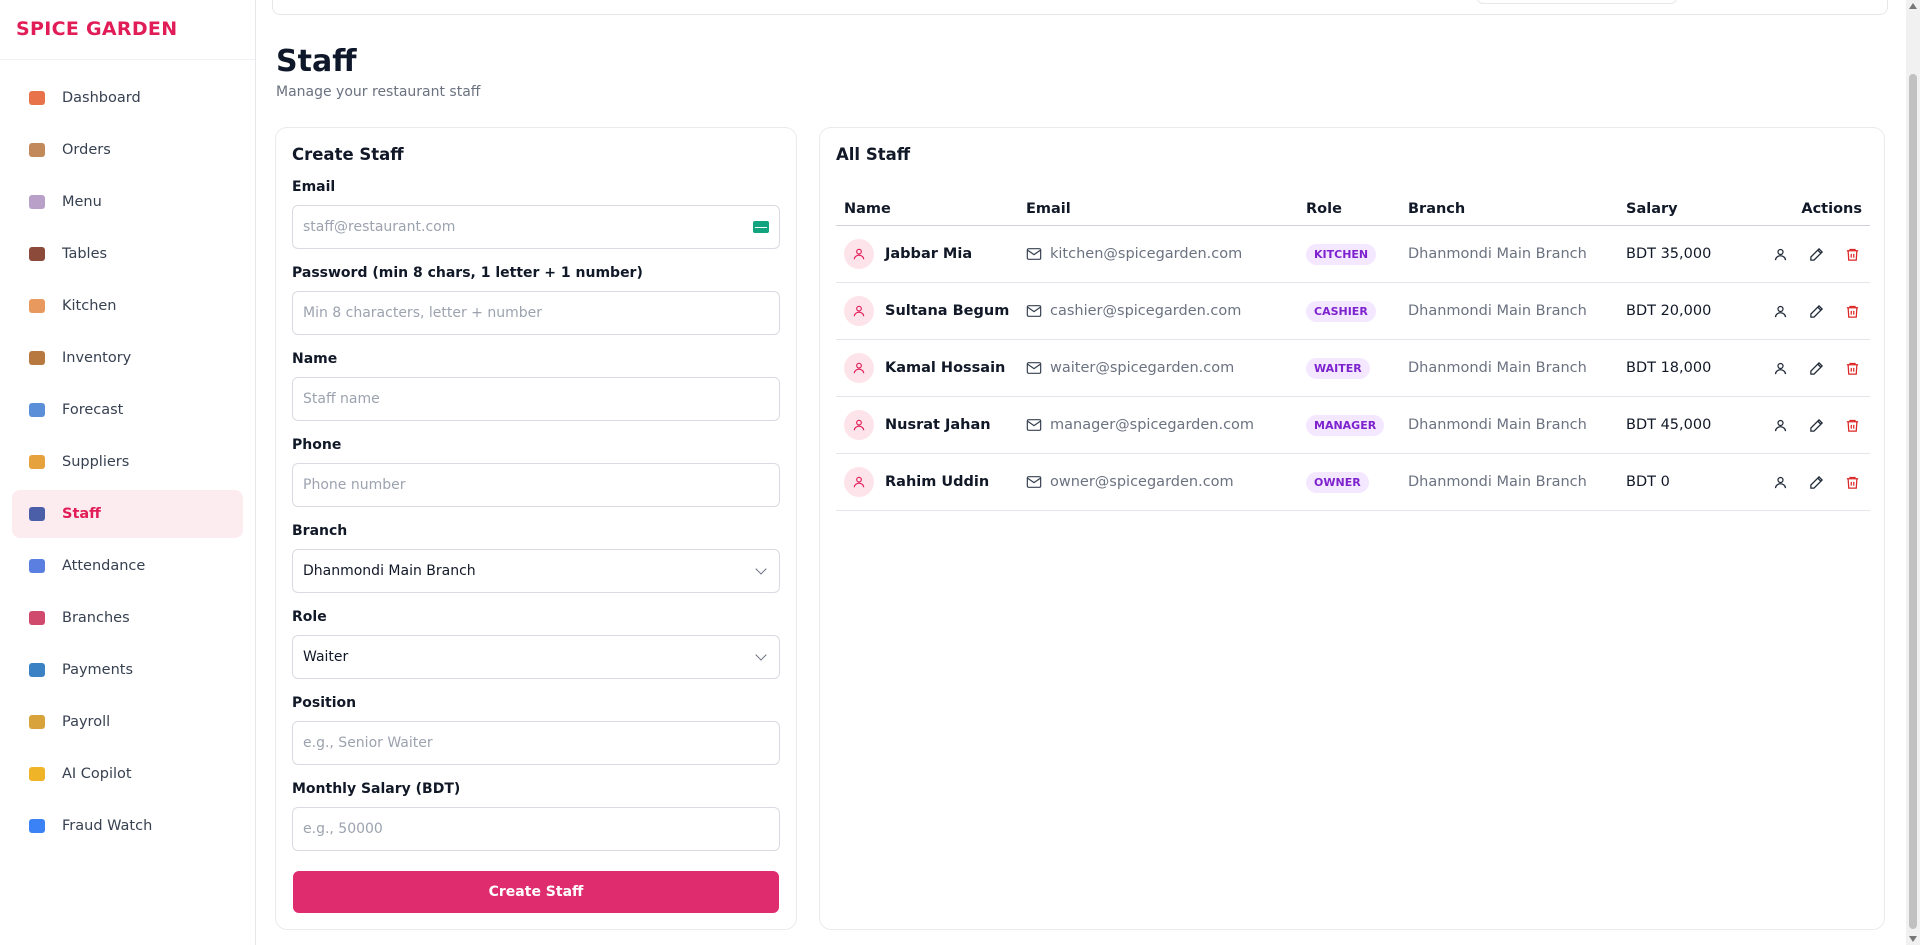 The height and width of the screenshot is (945, 1920). Describe the element at coordinates (37, 566) in the screenshot. I see `calendar-icon` at that location.